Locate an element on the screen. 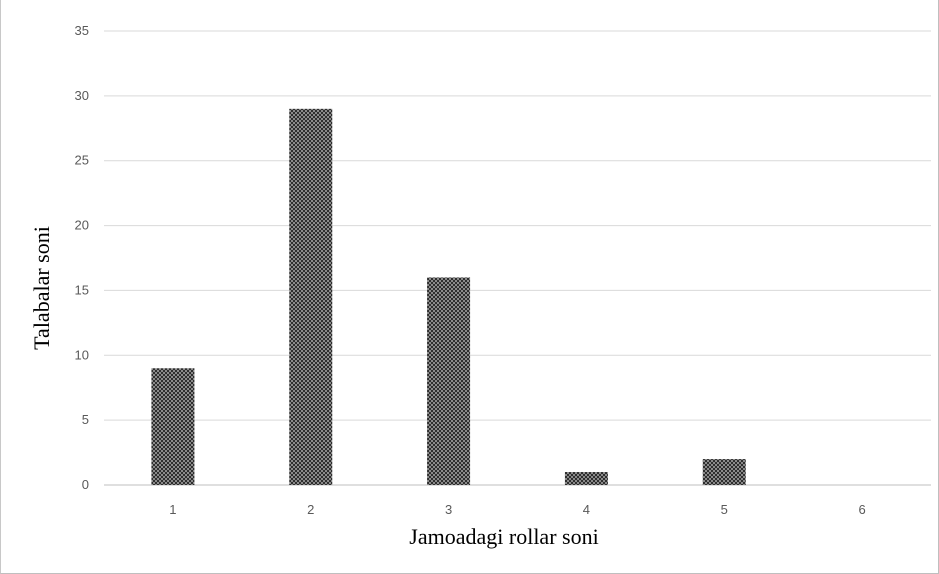  x-tick-label: 4 is located at coordinates (586, 509).